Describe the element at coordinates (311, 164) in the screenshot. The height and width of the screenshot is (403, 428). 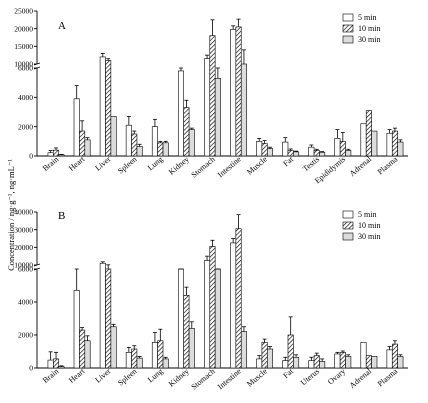
I see `category-label: Testis` at that location.